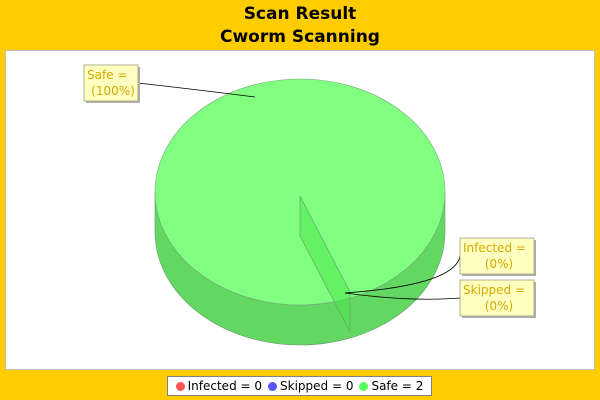 This screenshot has width=600, height=400. I want to click on legend-swatch-skipped, so click(272, 386).